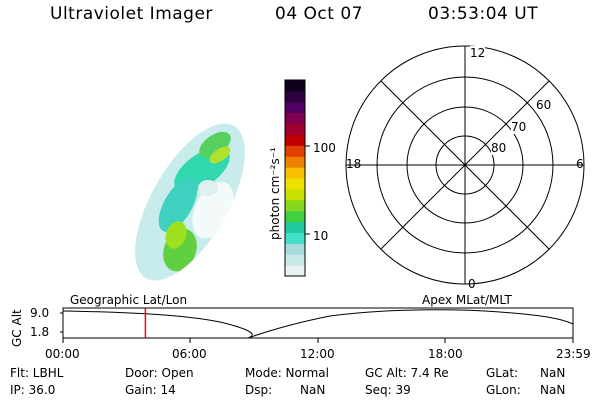 This screenshot has width=600, height=400. What do you see at coordinates (388, 390) in the screenshot?
I see `seq-info: Seq: 39` at bounding box center [388, 390].